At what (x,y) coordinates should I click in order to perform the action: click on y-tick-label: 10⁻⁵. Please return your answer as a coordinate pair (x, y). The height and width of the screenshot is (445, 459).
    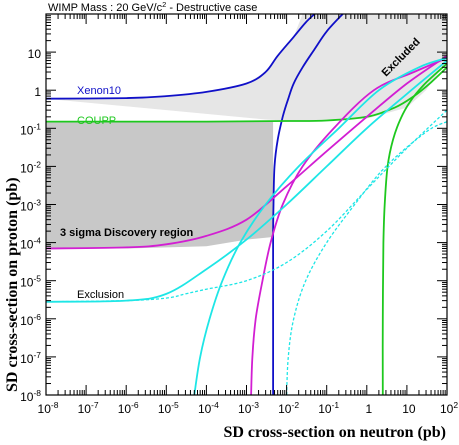
    Looking at the image, I should click on (30, 282).